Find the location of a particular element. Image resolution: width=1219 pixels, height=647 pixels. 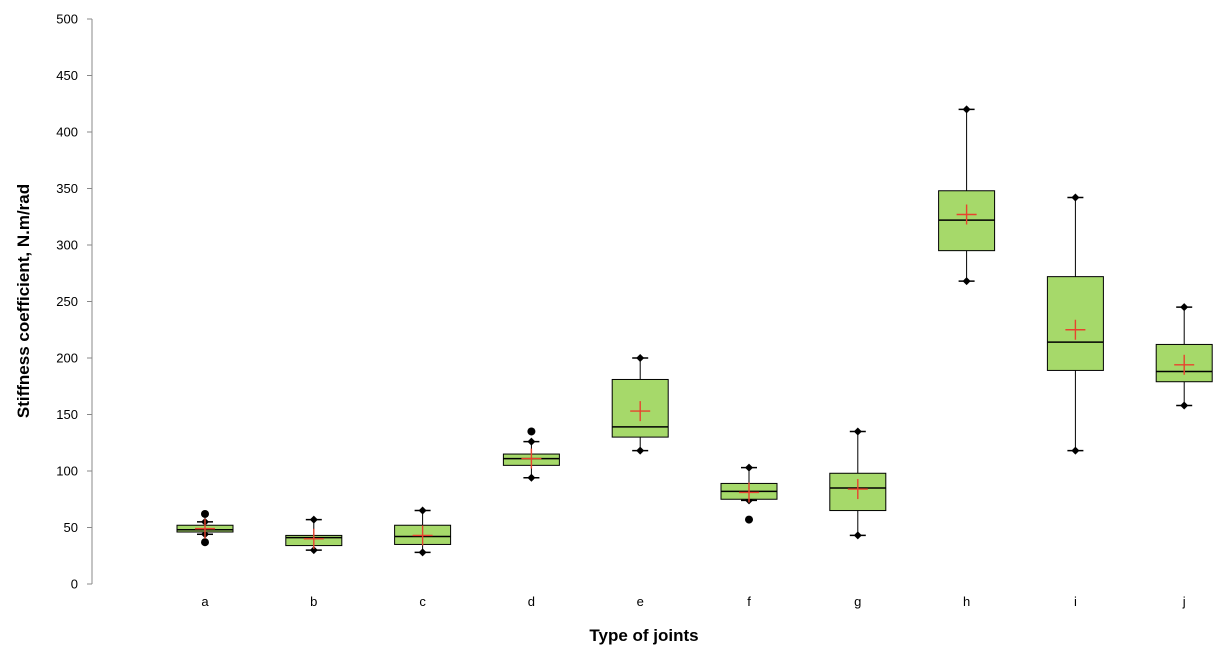

box-j is located at coordinates (1184, 356).